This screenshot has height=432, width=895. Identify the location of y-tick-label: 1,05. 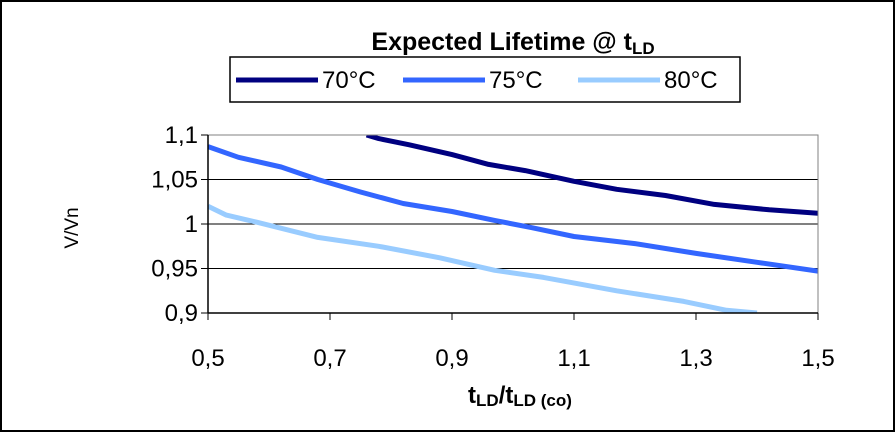
(174, 180).